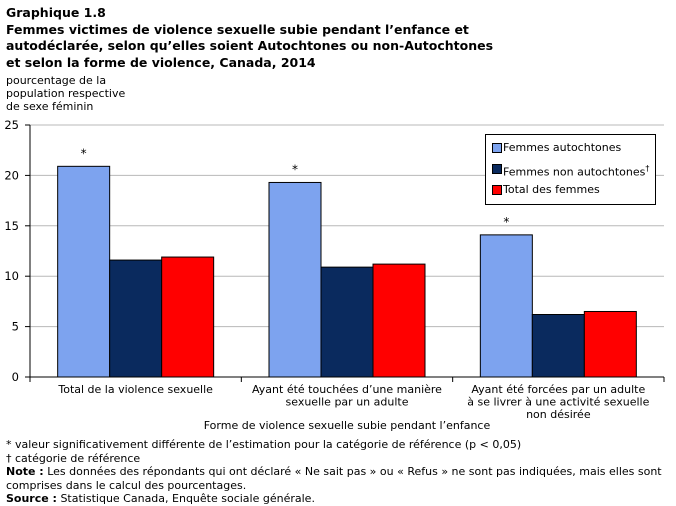  Describe the element at coordinates (56, 12) in the screenshot. I see `chart-number: Graphique 1.8` at that location.